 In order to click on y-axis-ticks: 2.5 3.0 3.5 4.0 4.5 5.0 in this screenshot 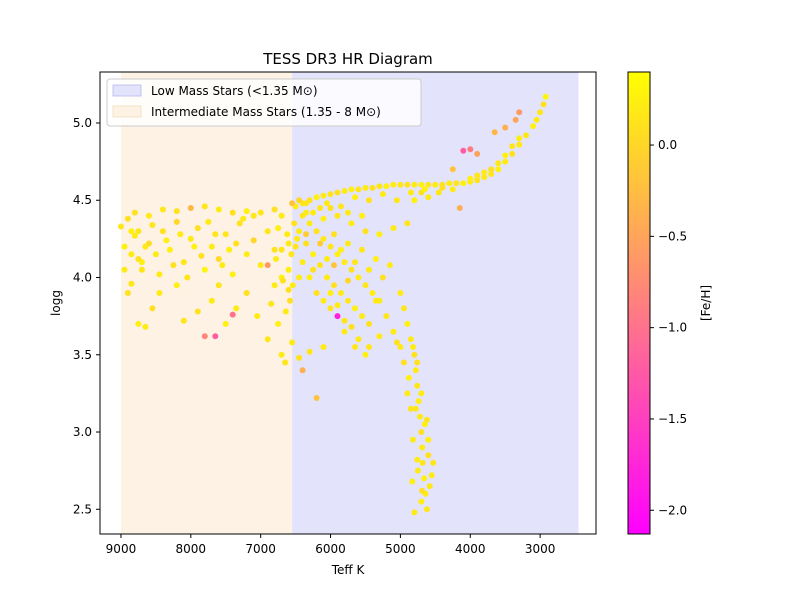, I will do `click(86, 316)`.